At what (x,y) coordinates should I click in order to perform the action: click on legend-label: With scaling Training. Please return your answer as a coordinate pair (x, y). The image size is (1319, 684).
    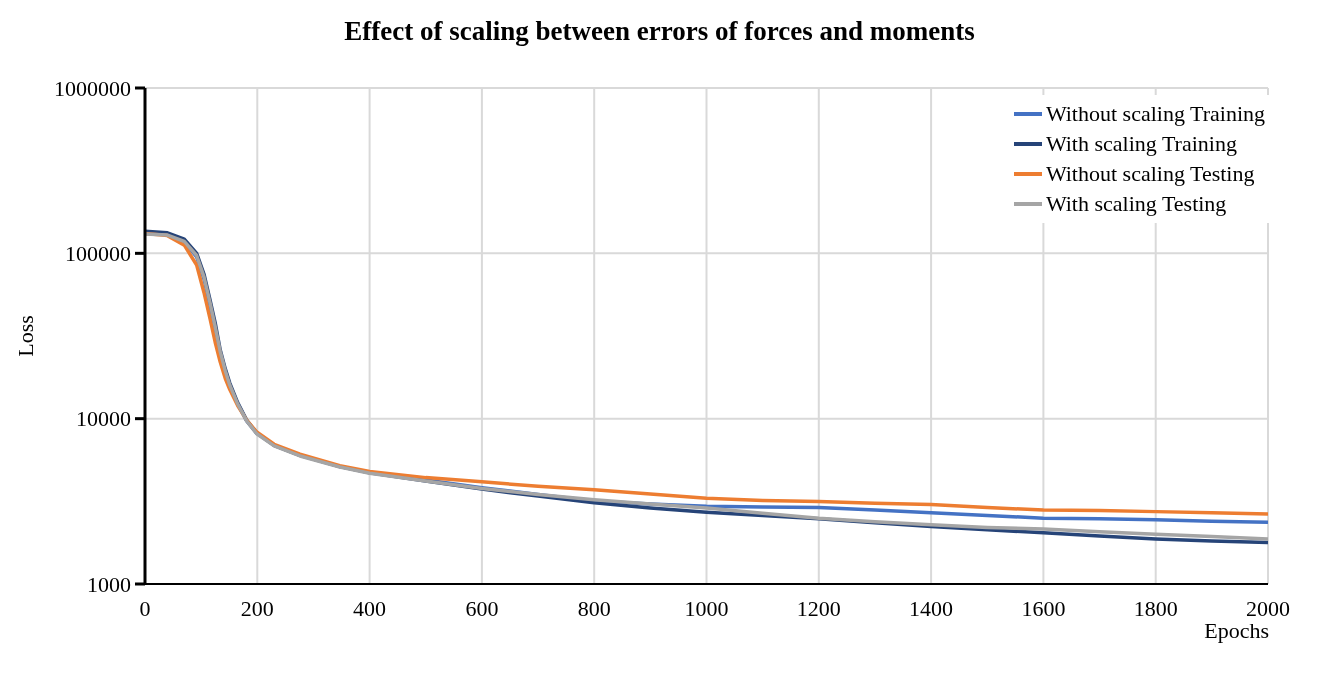
    Looking at the image, I should click on (1141, 144).